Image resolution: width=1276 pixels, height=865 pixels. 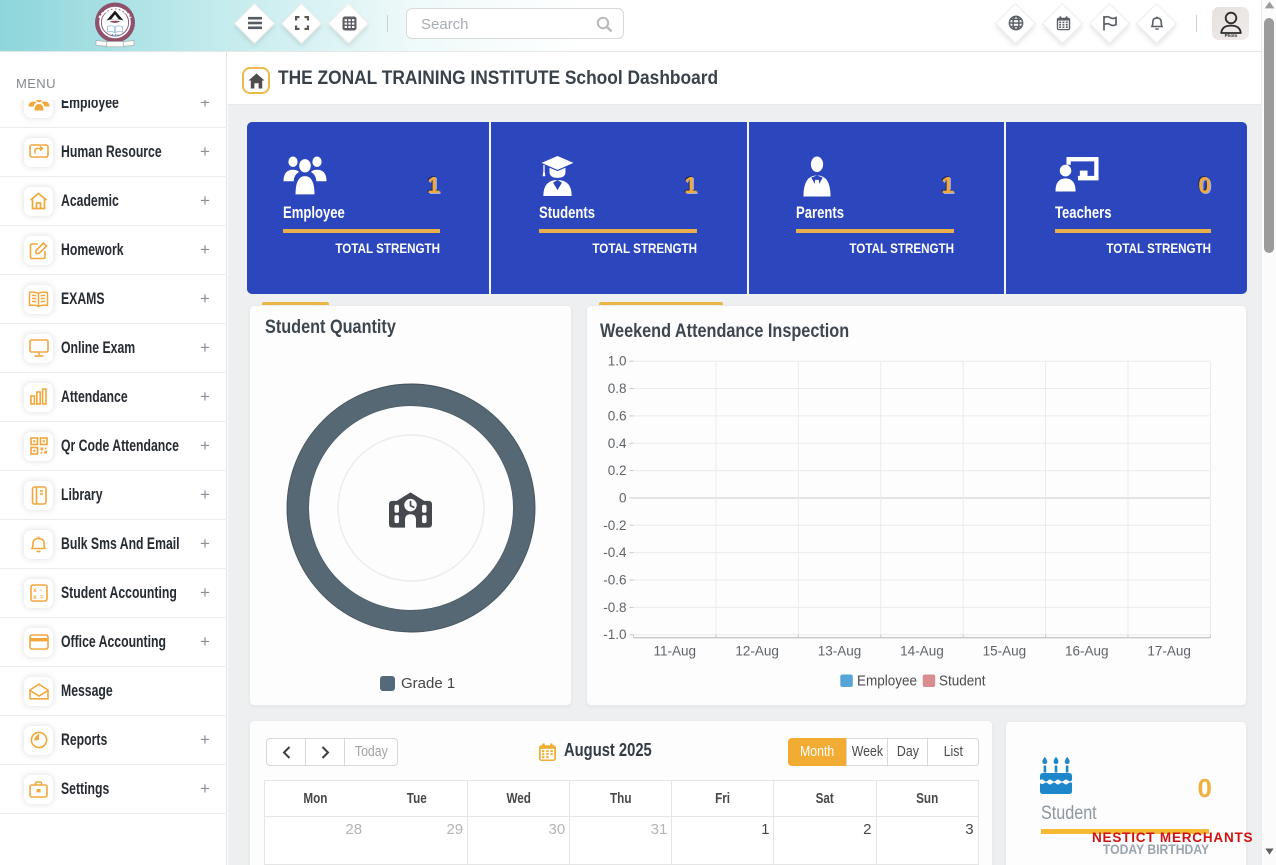 What do you see at coordinates (614, 634) in the screenshot?
I see `svg-text: -1.0` at bounding box center [614, 634].